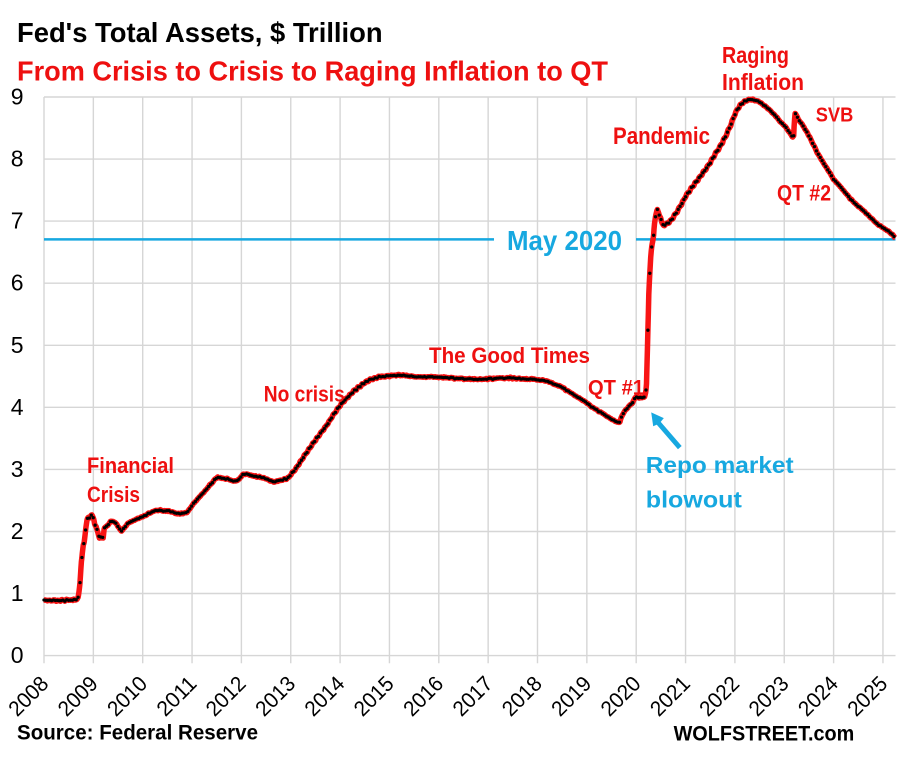 The width and height of the screenshot is (900, 763). What do you see at coordinates (509, 355) in the screenshot?
I see `svg-text: The Good Times` at bounding box center [509, 355].